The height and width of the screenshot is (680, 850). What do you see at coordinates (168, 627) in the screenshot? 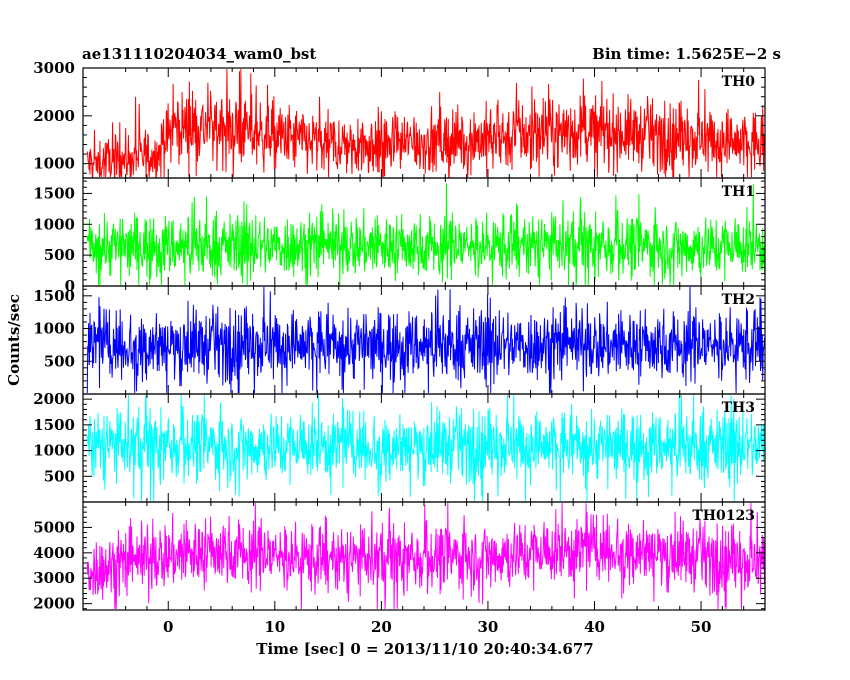
I see `x-tick-label: 0` at bounding box center [168, 627].